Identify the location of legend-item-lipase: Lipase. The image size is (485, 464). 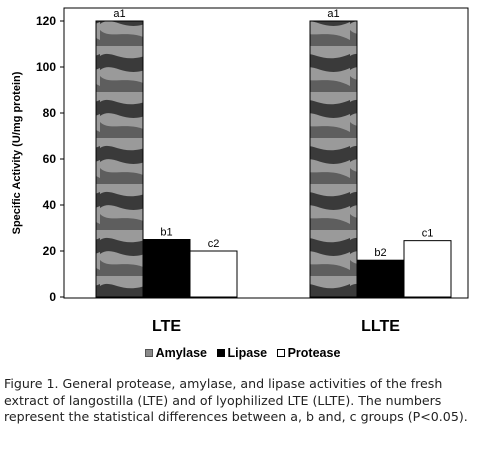
(242, 353).